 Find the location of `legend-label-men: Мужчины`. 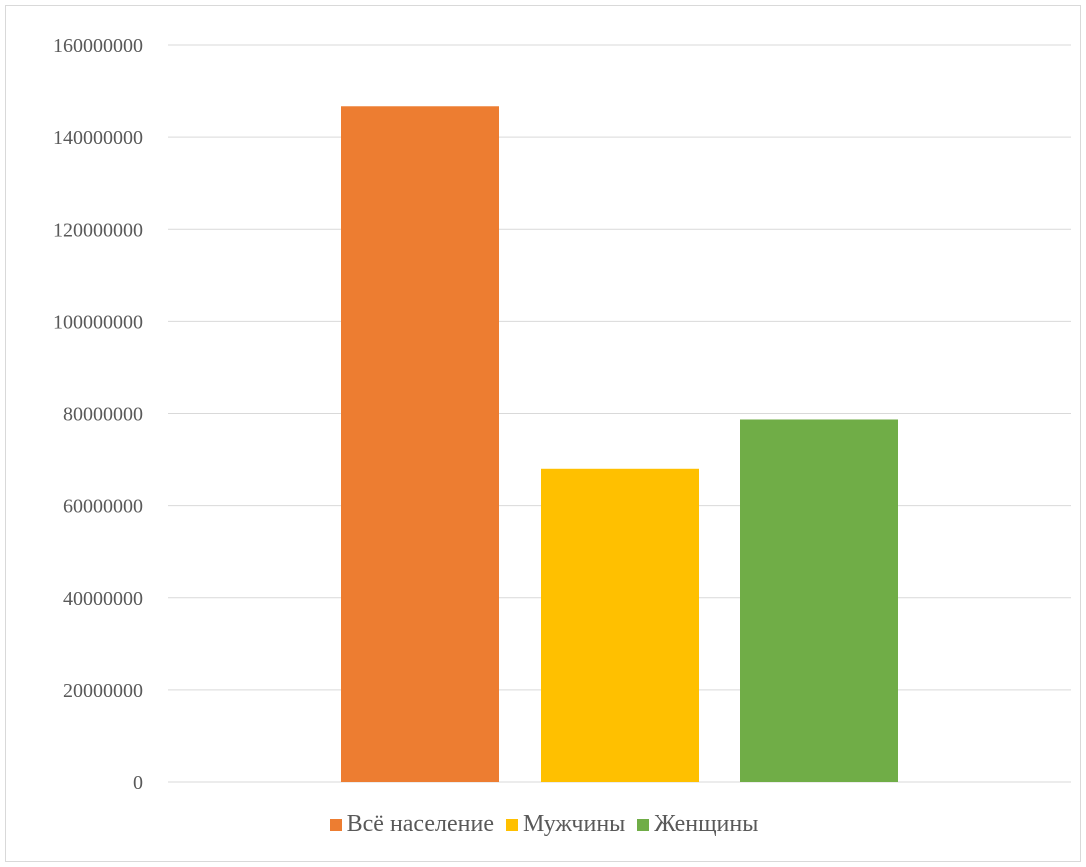

legend-label-men: Мужчины is located at coordinates (574, 824).